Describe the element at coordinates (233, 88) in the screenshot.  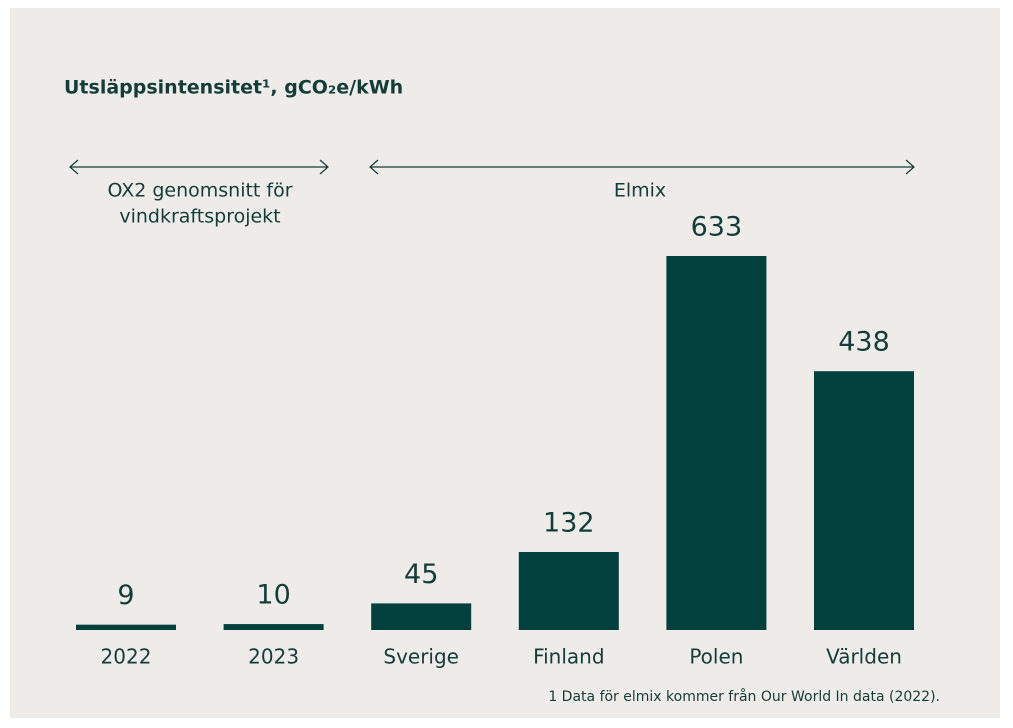
I see `chart-title: Utsläppsintensitet¹, gCO₂e/kWh` at that location.